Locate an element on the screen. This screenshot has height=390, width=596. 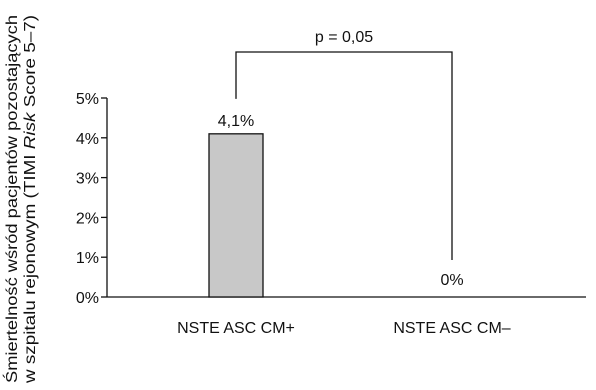
data-label: 4,1% is located at coordinates (236, 121).